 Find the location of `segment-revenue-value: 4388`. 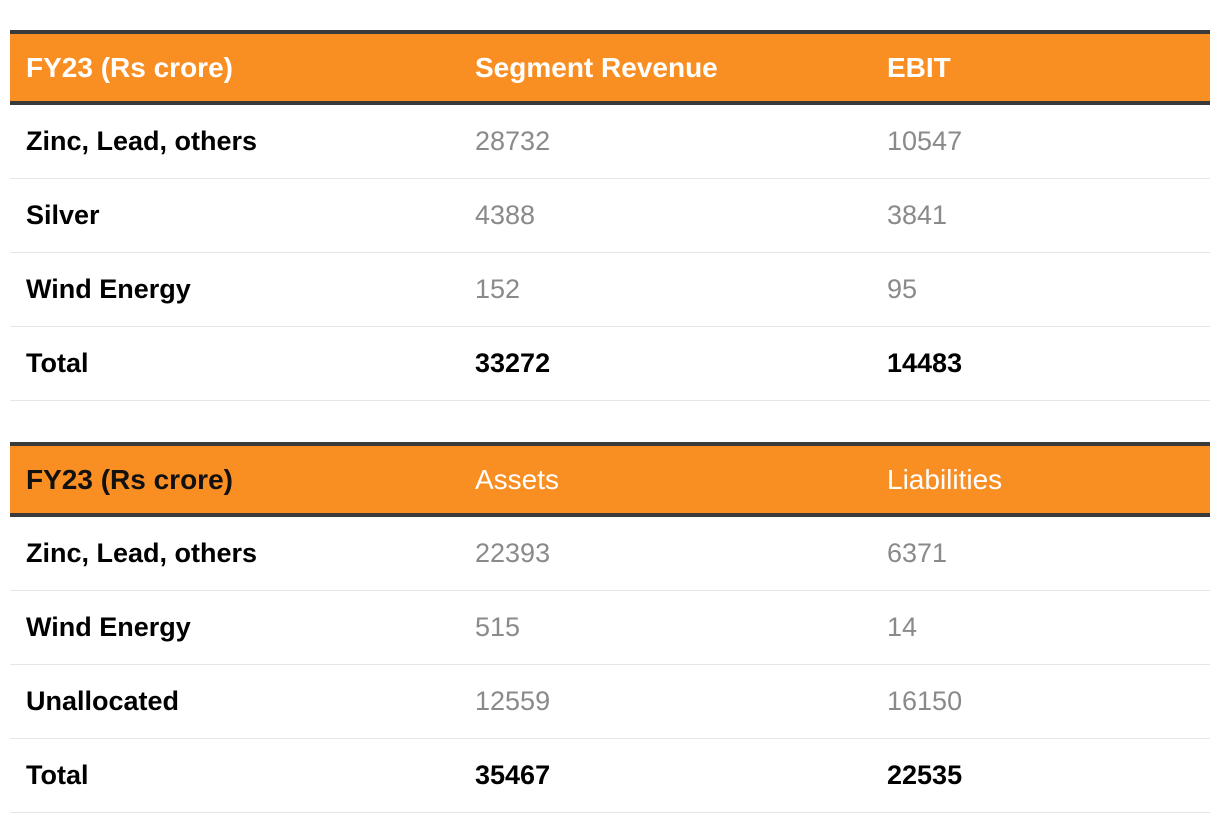

segment-revenue-value: 4388 is located at coordinates (665, 215).